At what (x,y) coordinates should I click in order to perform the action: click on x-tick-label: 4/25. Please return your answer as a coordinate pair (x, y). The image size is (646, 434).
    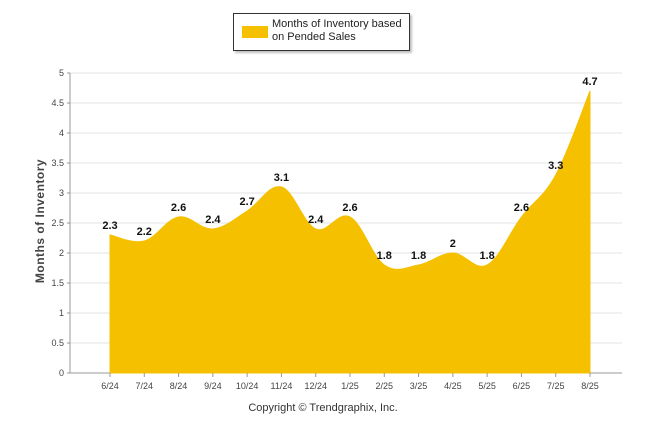
    Looking at the image, I should click on (453, 386).